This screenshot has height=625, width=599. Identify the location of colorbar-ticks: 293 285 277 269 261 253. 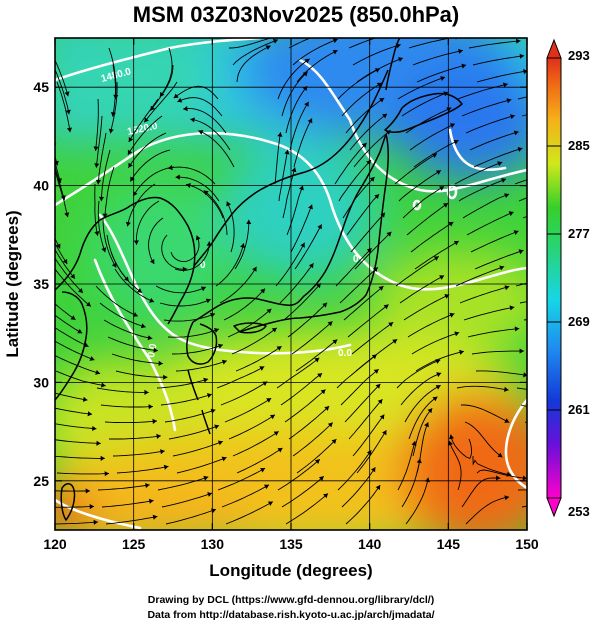
(568, 283).